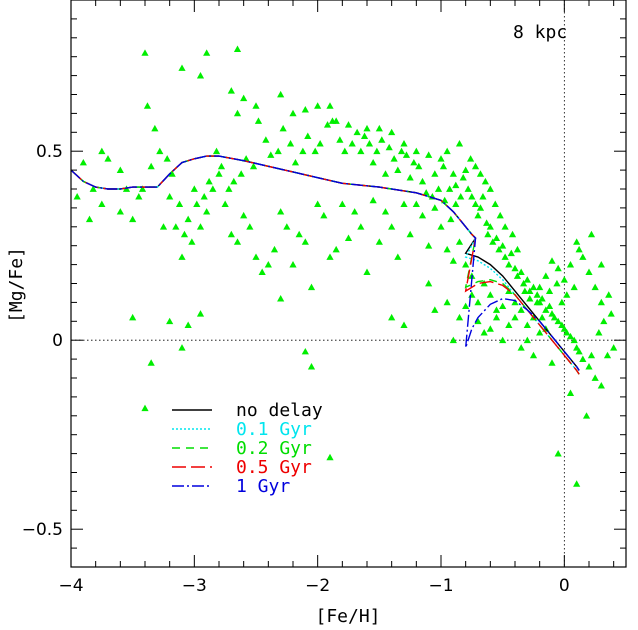 The width and height of the screenshot is (638, 630). Describe the element at coordinates (274, 448) in the screenshot. I see `legend-label: 0.2 Gyr` at that location.